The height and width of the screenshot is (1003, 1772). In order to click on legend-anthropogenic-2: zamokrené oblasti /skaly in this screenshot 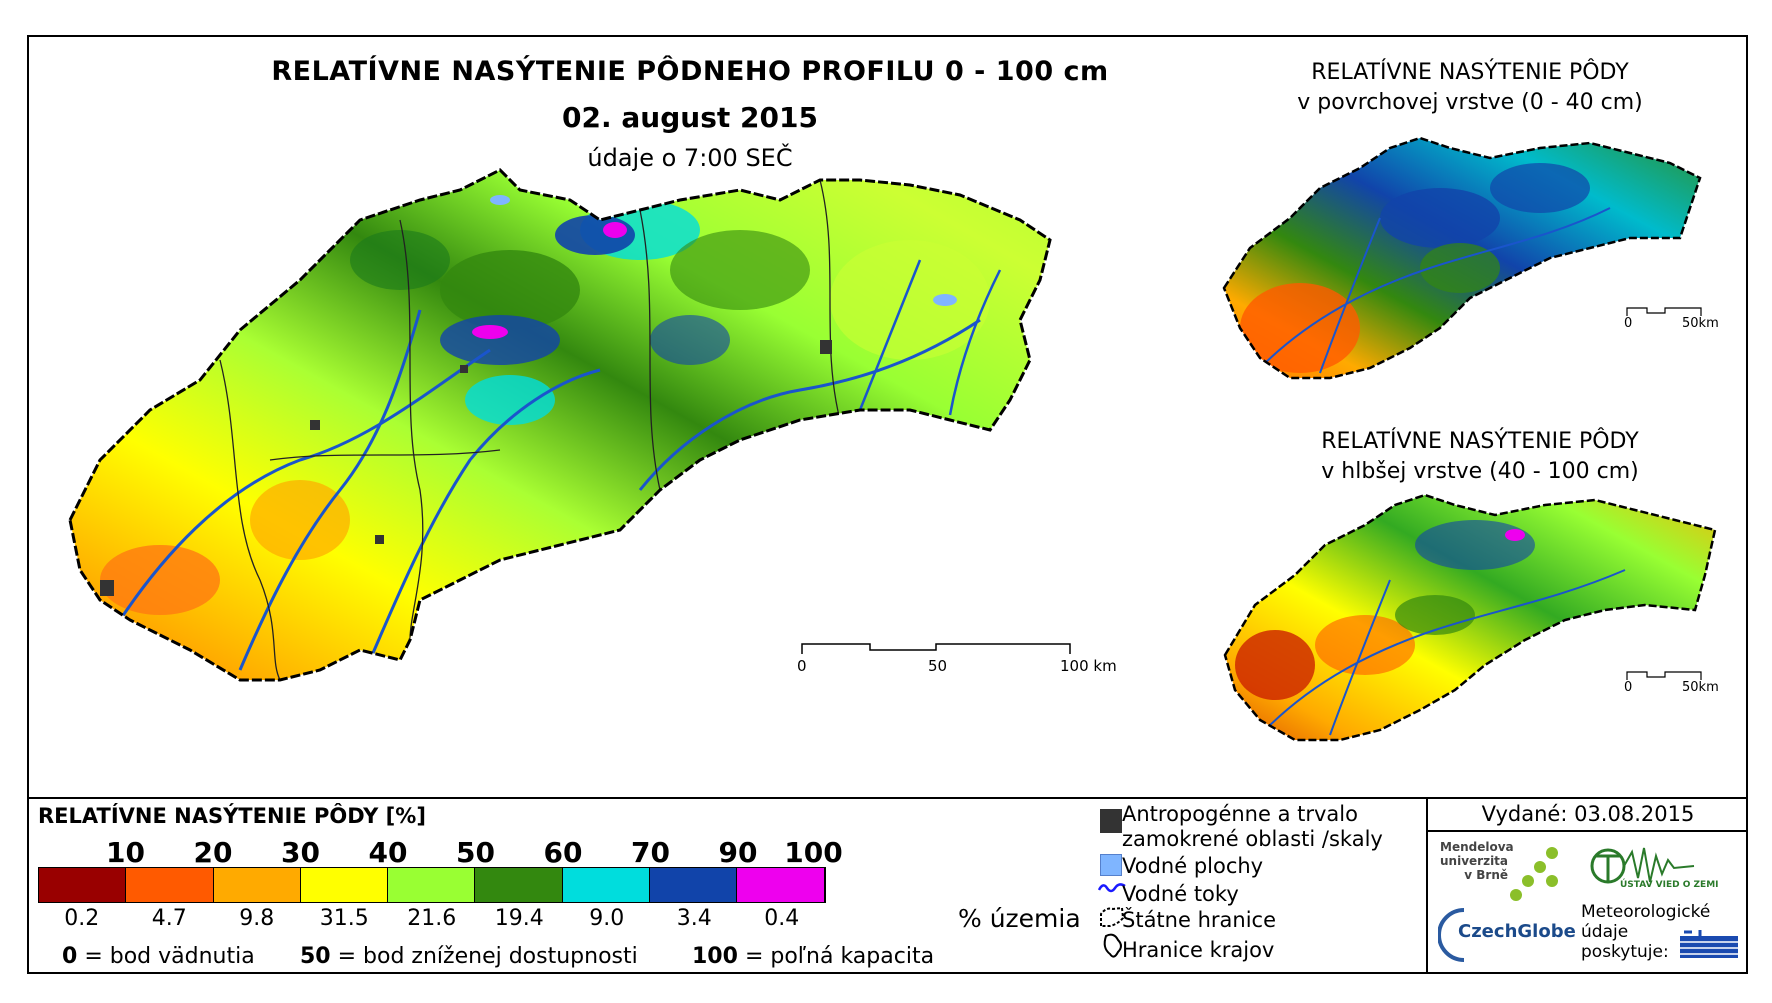, I will do `click(1252, 839)`.